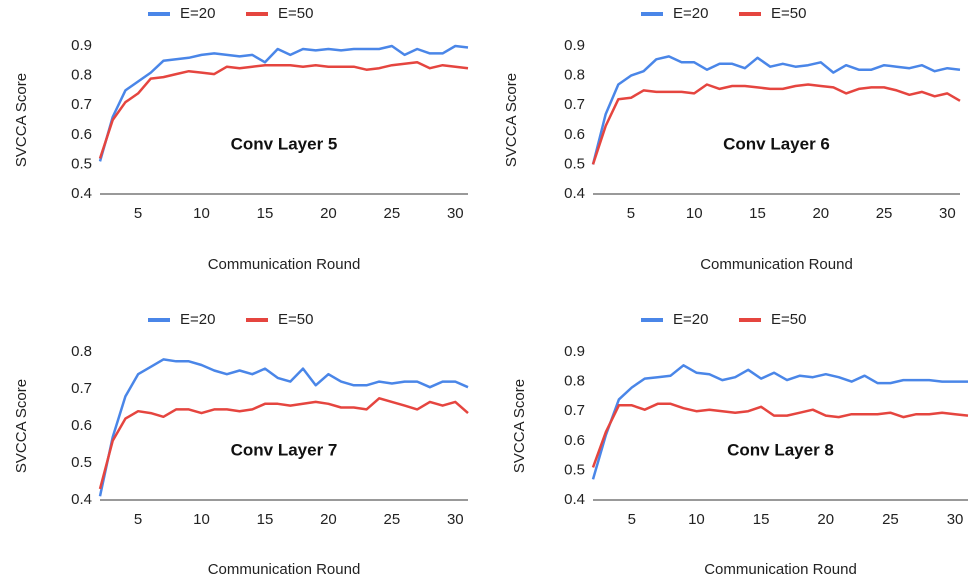 This screenshot has height=584, width=971. I want to click on chart-title: Conv Layer 8, so click(780, 449).